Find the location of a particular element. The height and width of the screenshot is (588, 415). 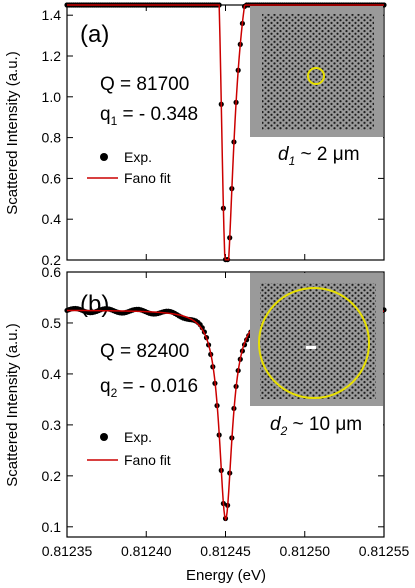

panel-b-legend-fit: Fano fit is located at coordinates (147, 460).